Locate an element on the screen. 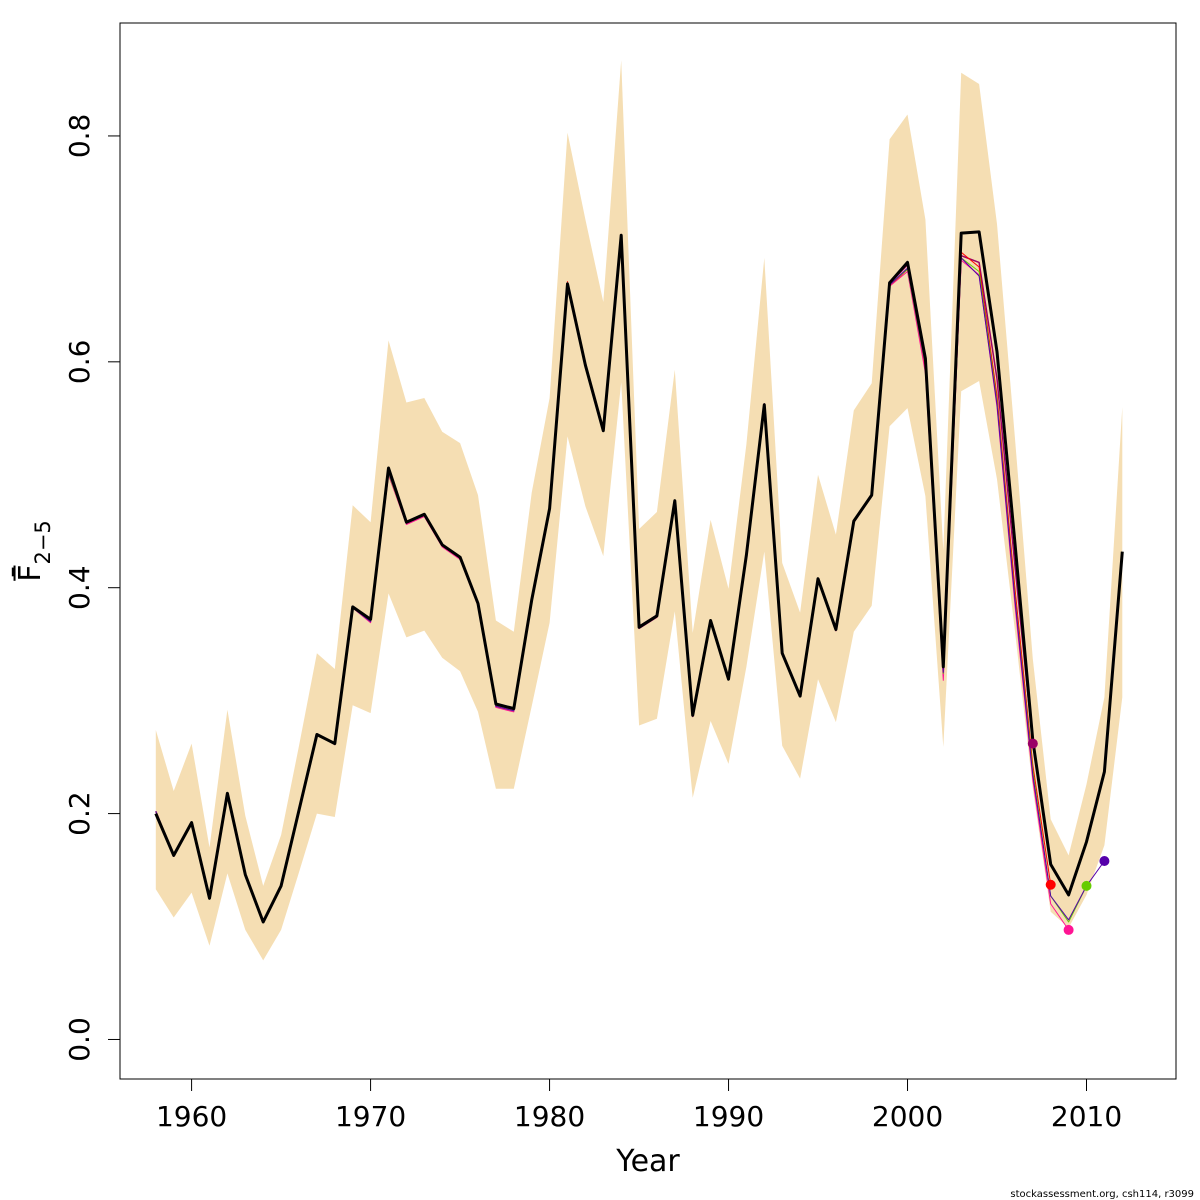  x-tick-label: 1980 is located at coordinates (549, 1116).